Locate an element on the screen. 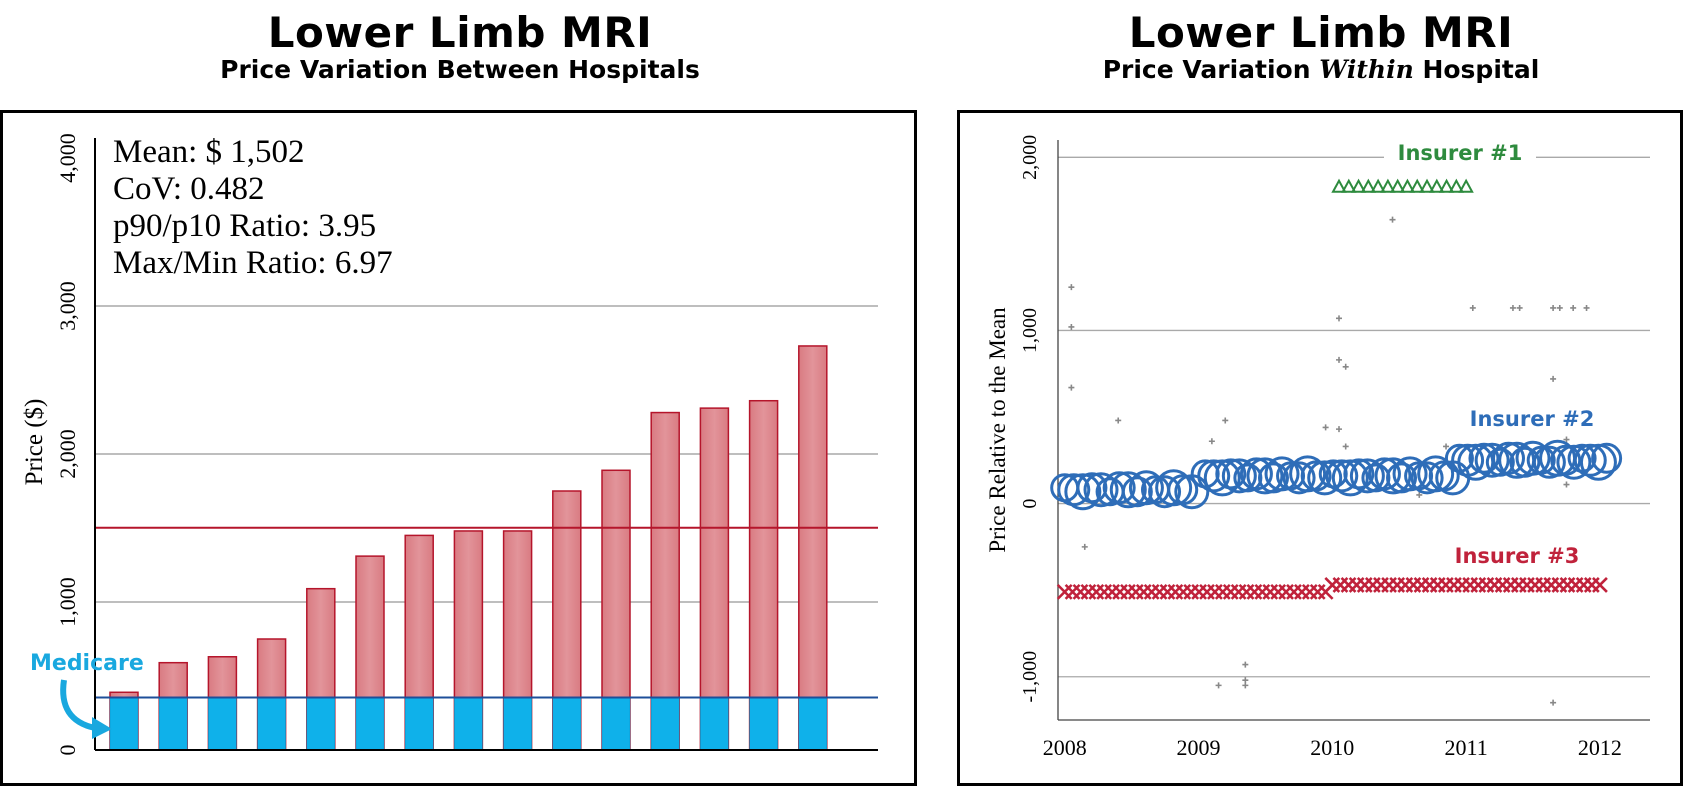 The height and width of the screenshot is (786, 1684). left-chart-y-ticks: 0 1,000 2,000 3,000 4,000 is located at coordinates (67, 444).